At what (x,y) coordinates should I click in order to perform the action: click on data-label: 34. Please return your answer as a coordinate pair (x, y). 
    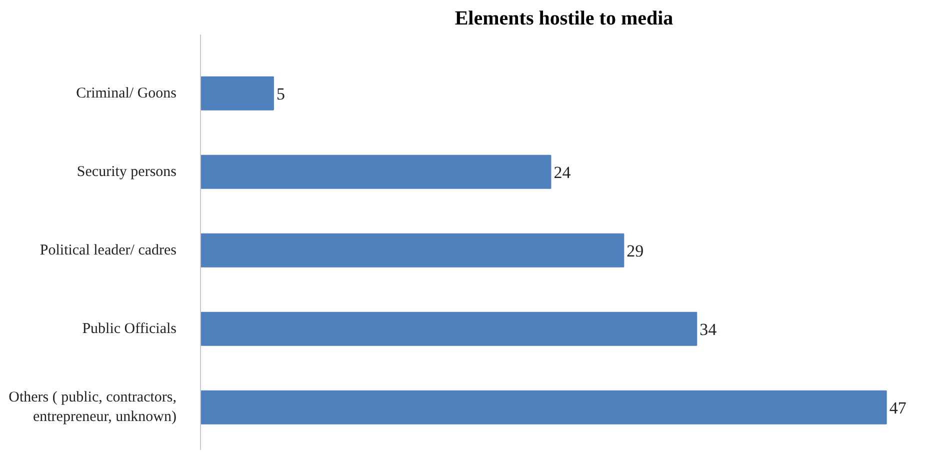
    Looking at the image, I should click on (709, 329).